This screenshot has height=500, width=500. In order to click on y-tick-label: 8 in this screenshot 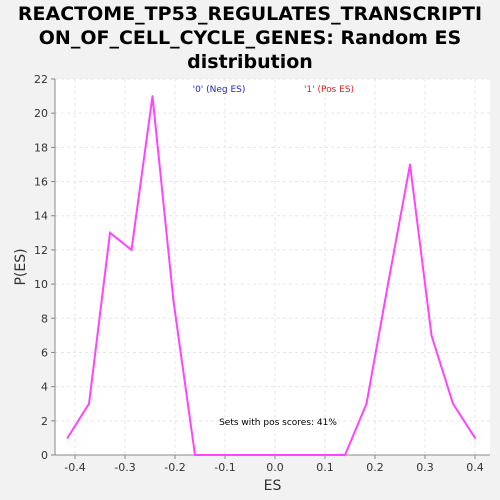, I will do `click(44, 318)`.